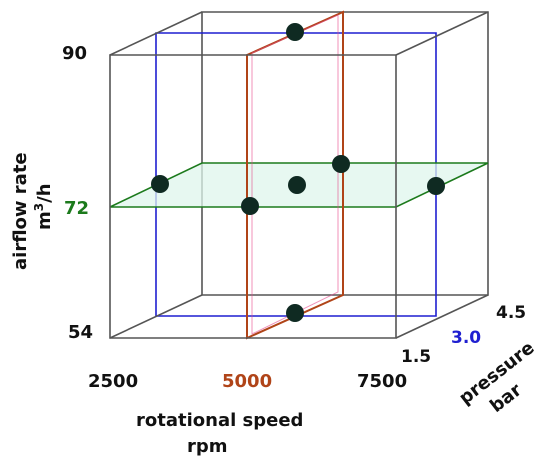  I want to click on point-top, so click(295, 32).